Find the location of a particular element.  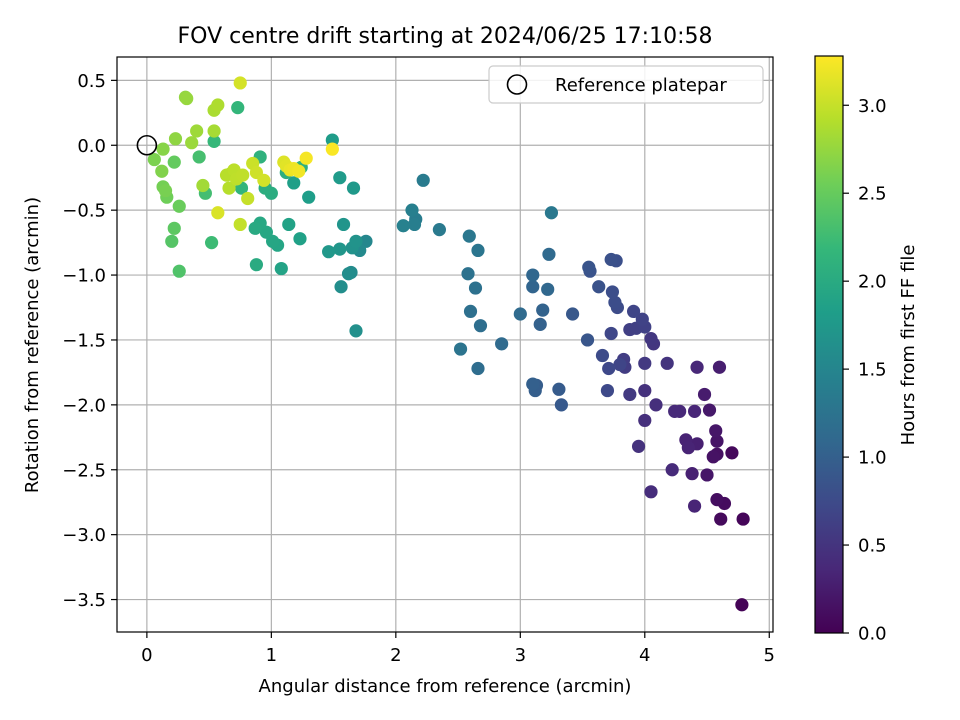

legend: Reference platepar is located at coordinates (626, 84).